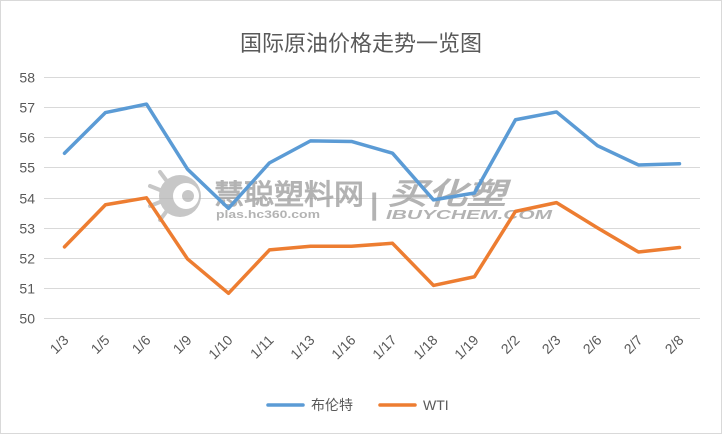 This screenshot has height=434, width=722. What do you see at coordinates (174, 196) in the screenshot?
I see `watermark-logo-icon` at bounding box center [174, 196].